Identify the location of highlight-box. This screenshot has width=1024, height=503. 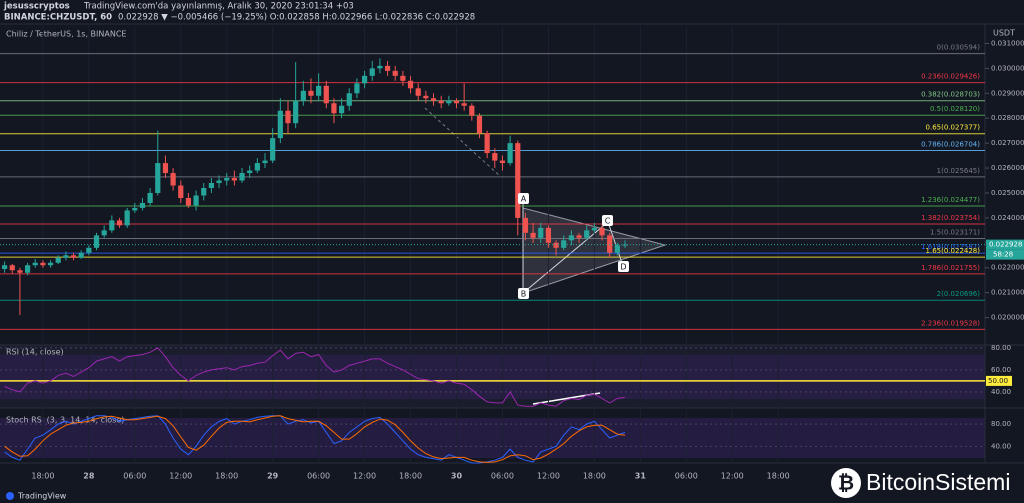
(999, 380).